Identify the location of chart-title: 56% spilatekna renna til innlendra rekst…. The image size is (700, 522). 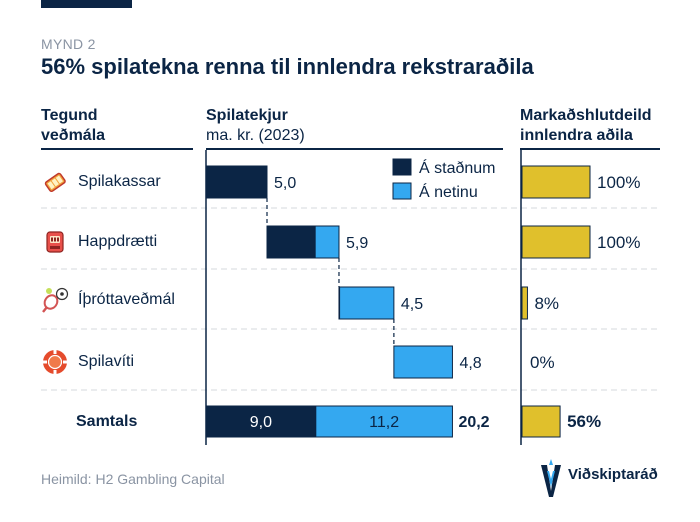
(287, 66).